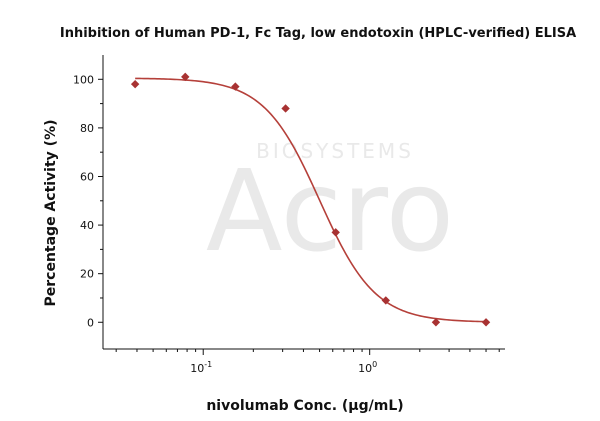 The height and width of the screenshot is (421, 600). Describe the element at coordinates (374, 364) in the screenshot. I see `x-tick-label-exponent: 0` at that location.